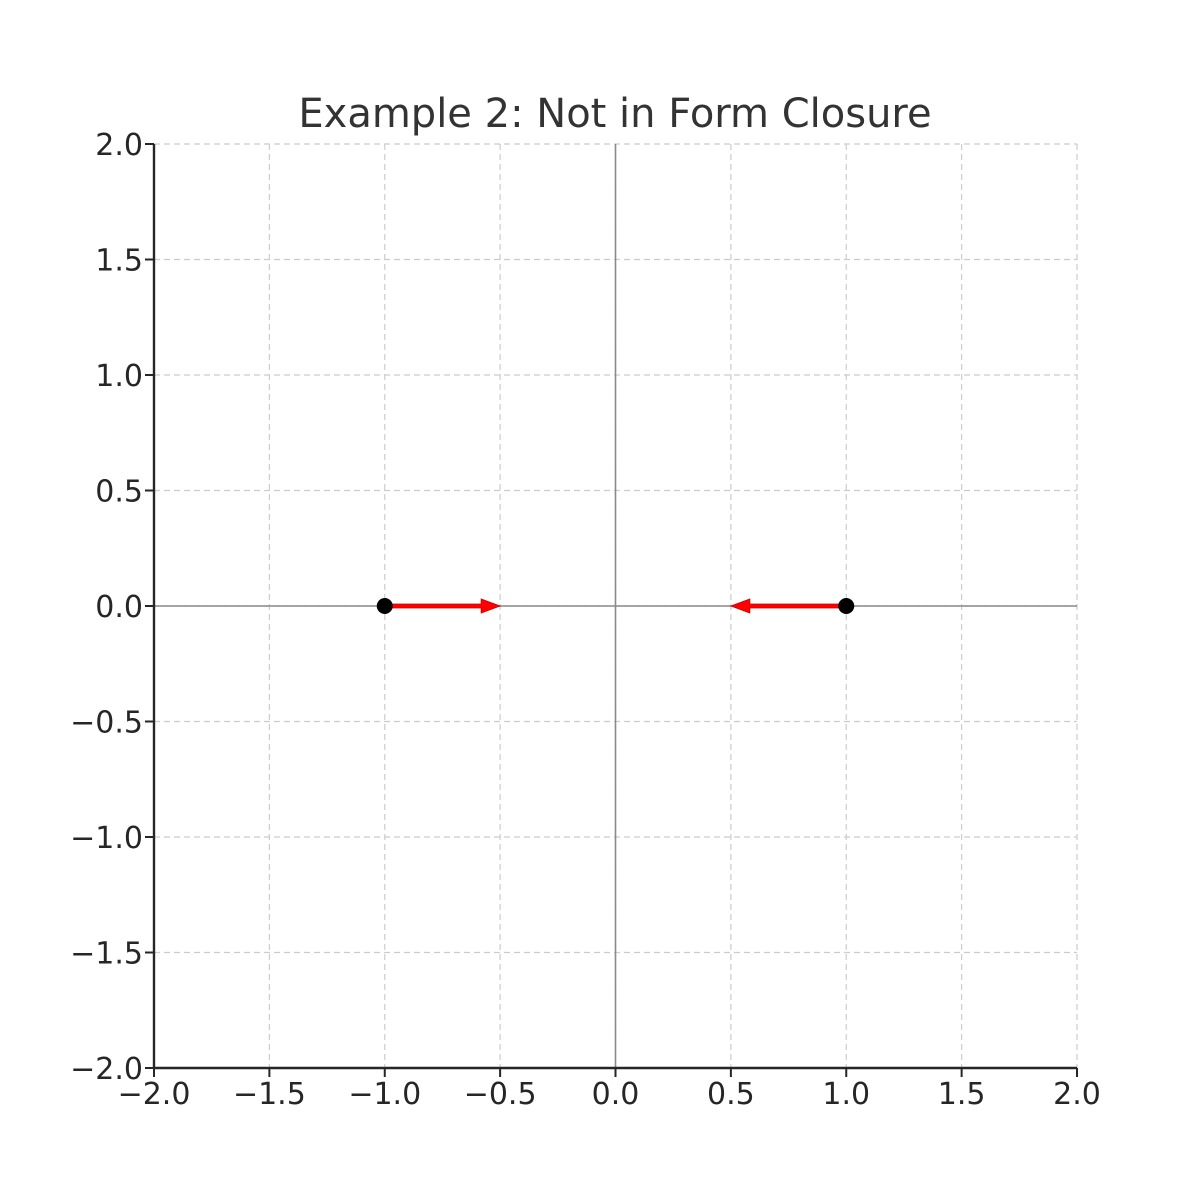  Describe the element at coordinates (962, 1094) in the screenshot. I see `x-tick-label-7: 1.5` at that location.